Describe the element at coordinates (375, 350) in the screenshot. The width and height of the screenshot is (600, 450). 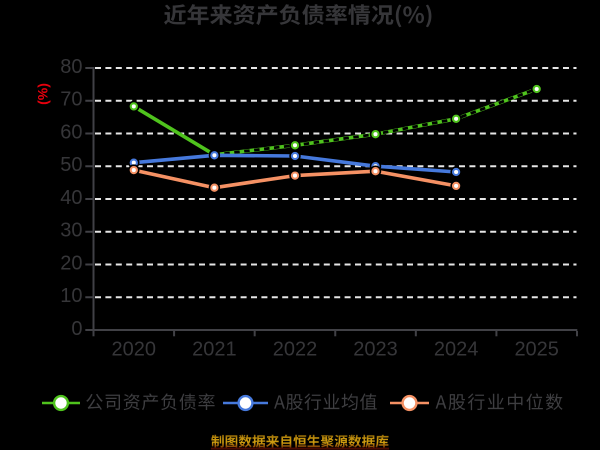
I see `svg-text: 2023` at that location.